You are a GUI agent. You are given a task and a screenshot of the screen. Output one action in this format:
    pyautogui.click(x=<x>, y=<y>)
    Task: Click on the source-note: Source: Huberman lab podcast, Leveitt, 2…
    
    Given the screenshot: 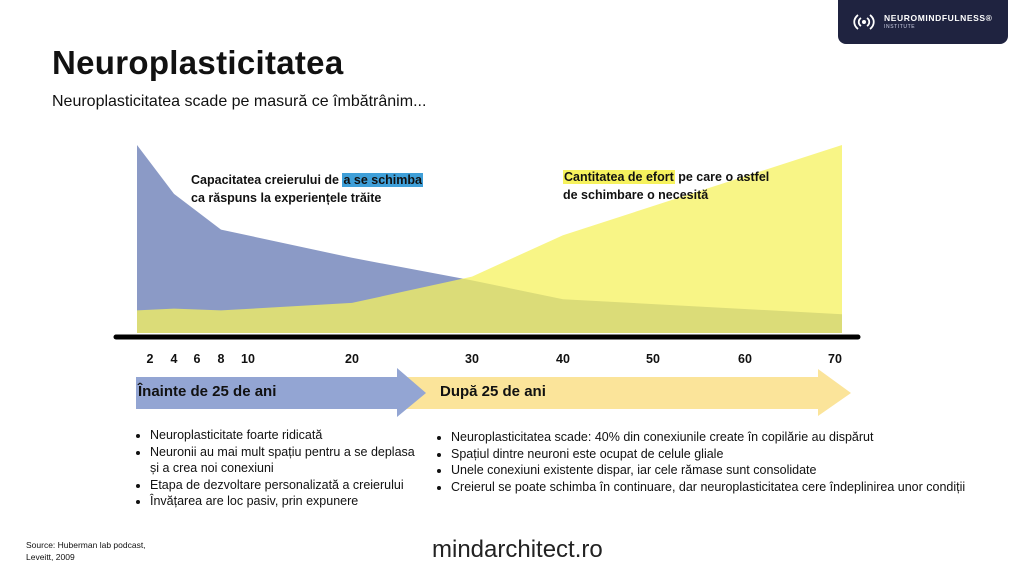 What is the action you would take?
    pyautogui.click(x=86, y=551)
    